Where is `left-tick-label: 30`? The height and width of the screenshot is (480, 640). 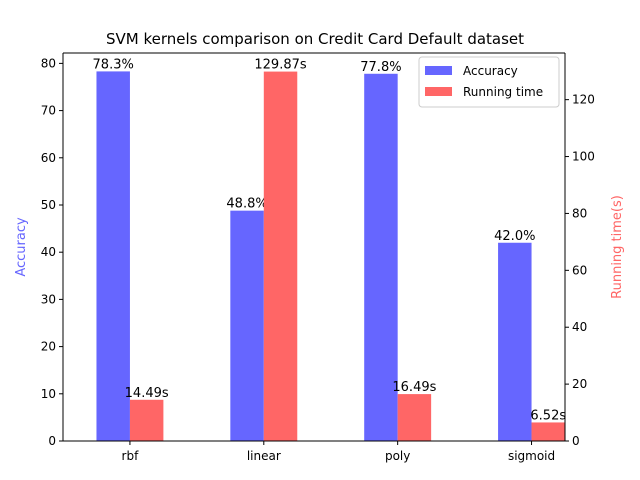 left-tick-label: 30 is located at coordinates (48, 299).